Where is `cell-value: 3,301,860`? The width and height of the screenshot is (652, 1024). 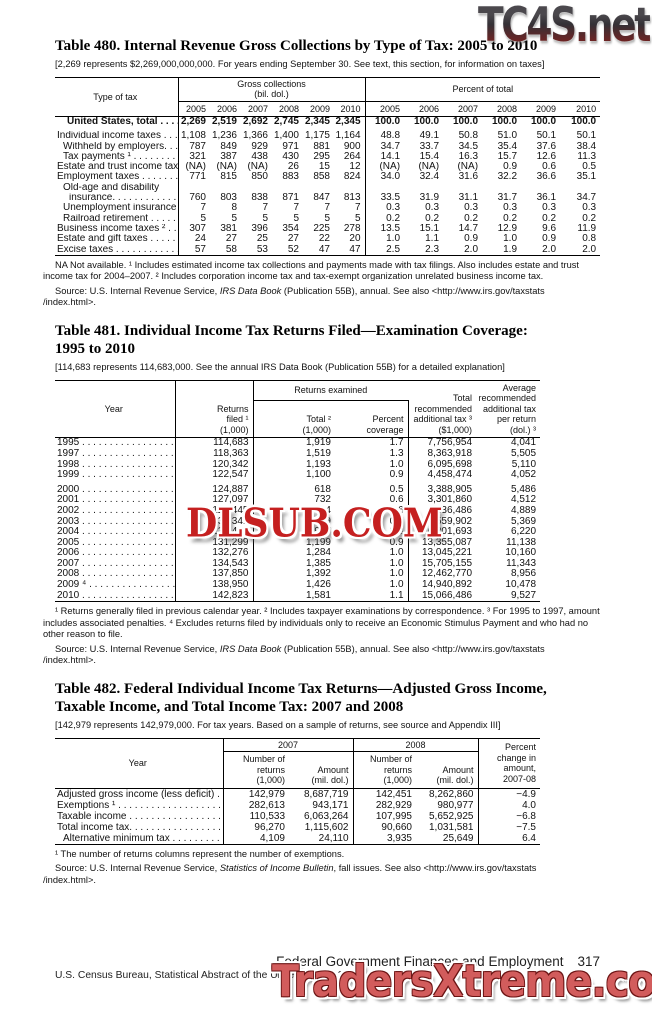
cell-value: 3,301,860 is located at coordinates (450, 500).